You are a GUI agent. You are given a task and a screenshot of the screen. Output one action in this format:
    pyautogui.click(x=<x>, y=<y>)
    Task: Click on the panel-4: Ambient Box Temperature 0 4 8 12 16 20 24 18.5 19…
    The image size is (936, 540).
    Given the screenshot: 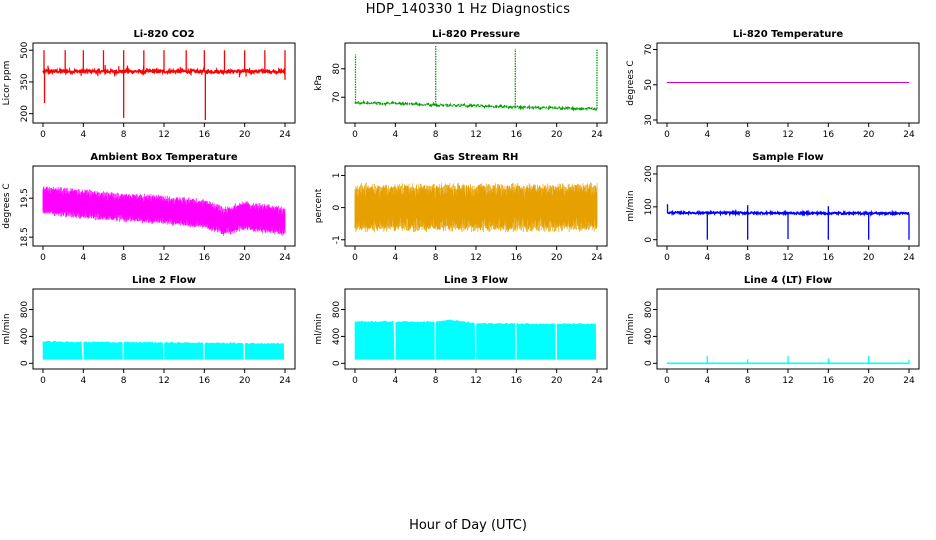 What is the action you would take?
    pyautogui.click(x=149, y=207)
    